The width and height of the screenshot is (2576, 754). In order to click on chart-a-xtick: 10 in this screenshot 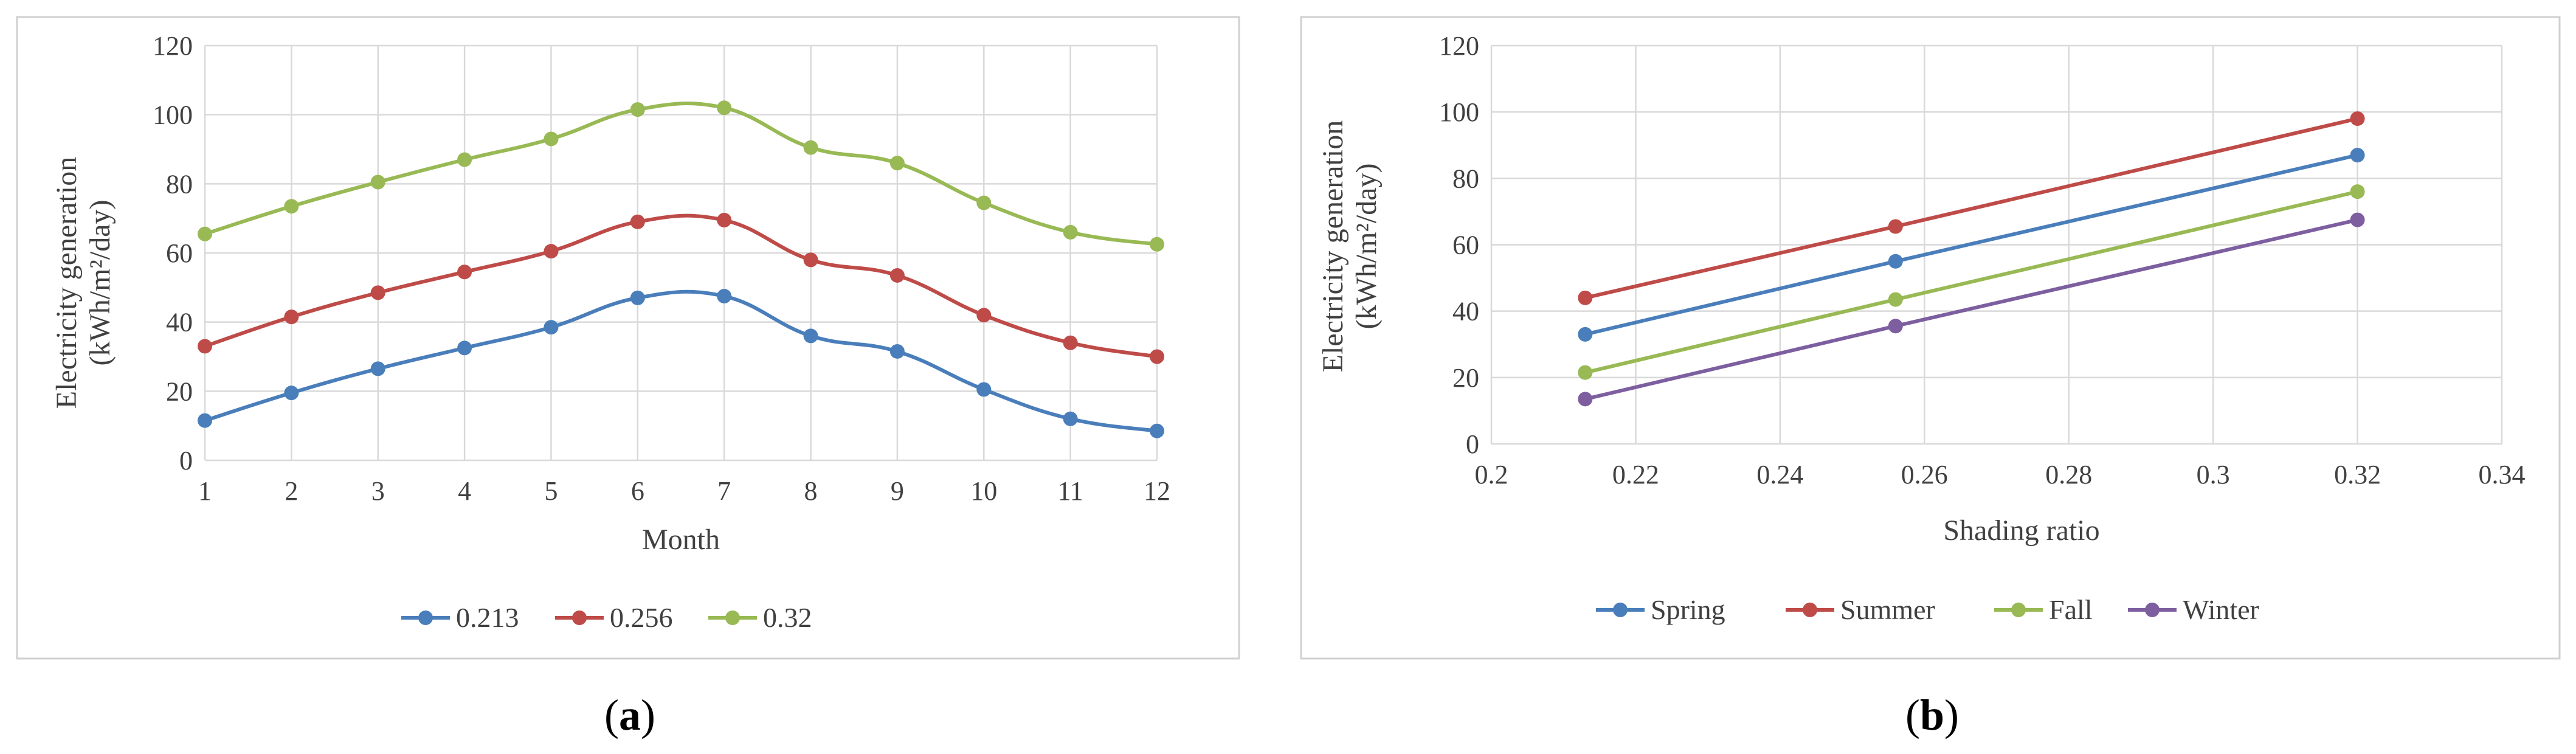, I will do `click(983, 491)`.